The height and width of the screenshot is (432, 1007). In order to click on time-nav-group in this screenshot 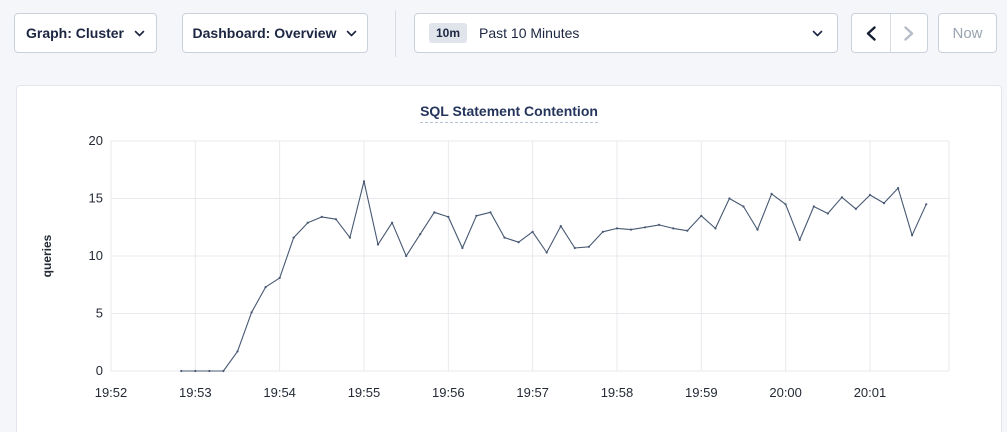, I will do `click(889, 33)`.